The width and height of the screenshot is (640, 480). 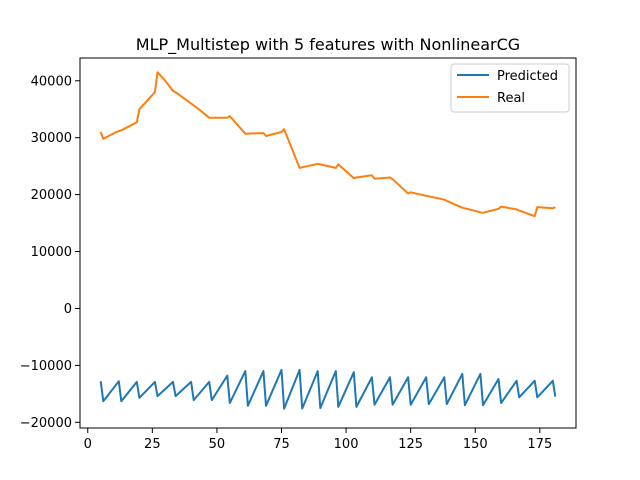 I want to click on y-tick-label: 0, so click(x=68, y=309).